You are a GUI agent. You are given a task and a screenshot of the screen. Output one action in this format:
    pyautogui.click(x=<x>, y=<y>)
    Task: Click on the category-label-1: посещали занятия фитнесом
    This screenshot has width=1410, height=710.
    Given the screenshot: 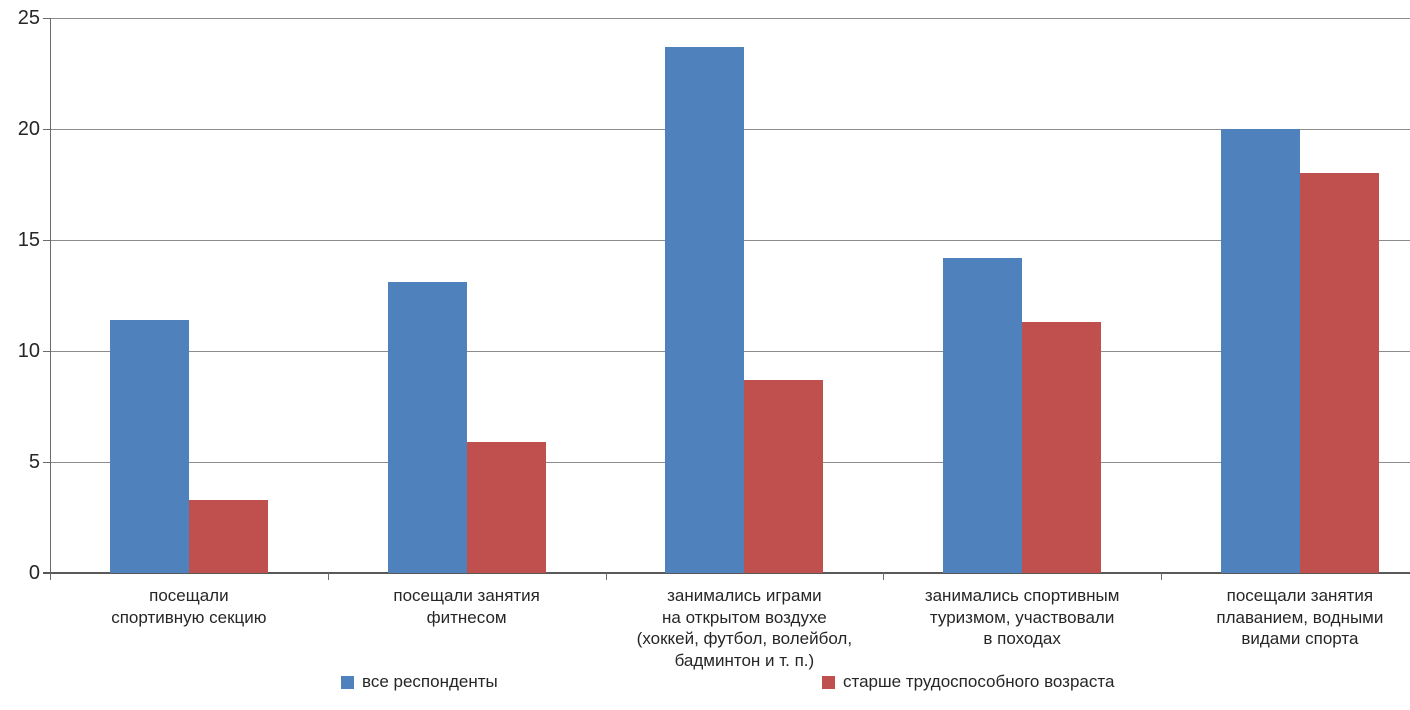 What is the action you would take?
    pyautogui.click(x=466, y=606)
    